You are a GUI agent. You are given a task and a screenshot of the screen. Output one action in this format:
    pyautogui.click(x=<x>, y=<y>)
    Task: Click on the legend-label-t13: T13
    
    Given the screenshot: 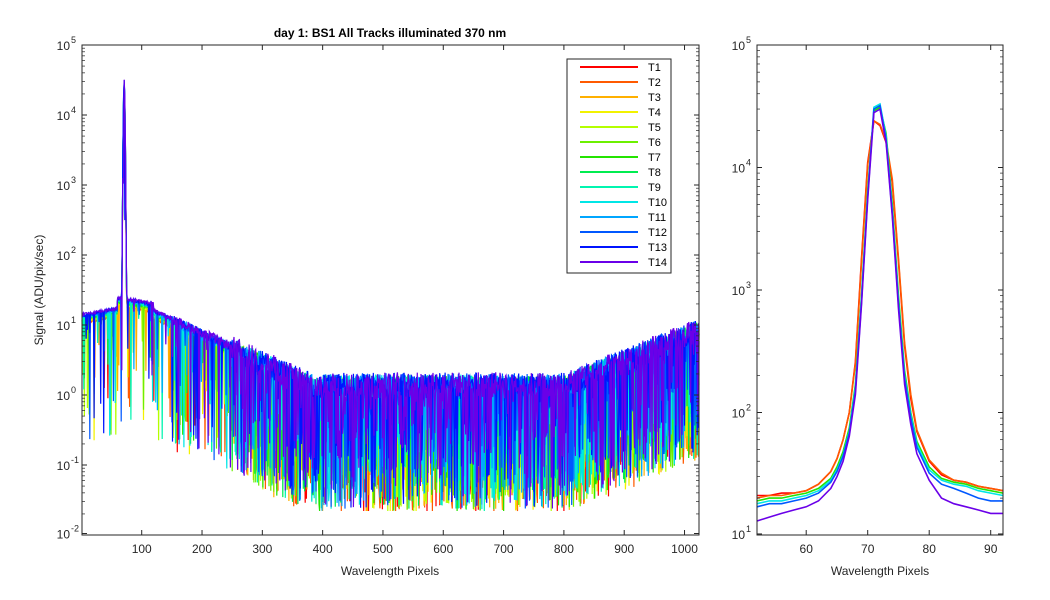 What is the action you would take?
    pyautogui.click(x=657, y=248)
    